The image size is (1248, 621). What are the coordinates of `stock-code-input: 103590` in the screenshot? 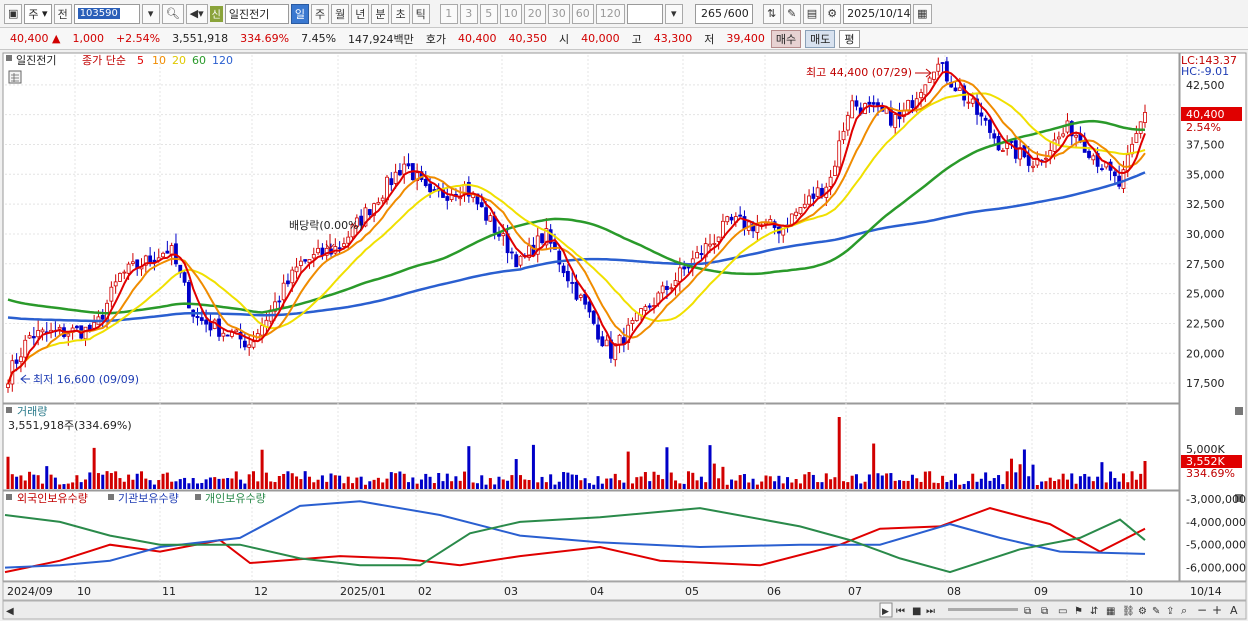 It's located at (106, 13).